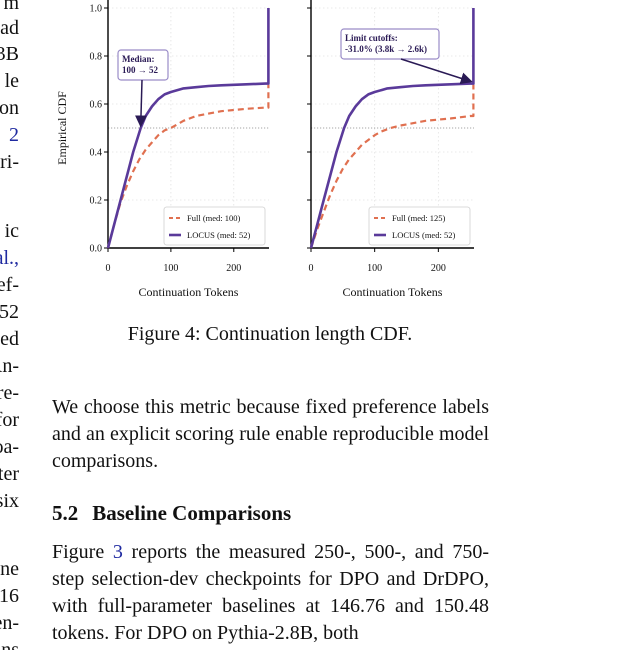 The image size is (631, 650). What do you see at coordinates (192, 513) in the screenshot?
I see `section-title: Baseline Comparisons` at bounding box center [192, 513].